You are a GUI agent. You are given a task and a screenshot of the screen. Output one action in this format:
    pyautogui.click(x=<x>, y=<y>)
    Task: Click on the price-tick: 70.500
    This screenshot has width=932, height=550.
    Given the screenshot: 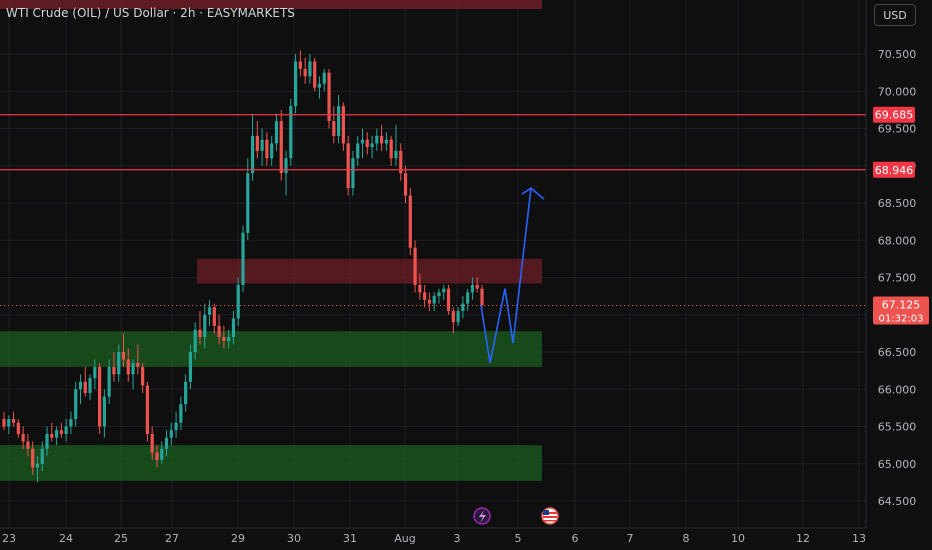 What is the action you would take?
    pyautogui.click(x=897, y=54)
    